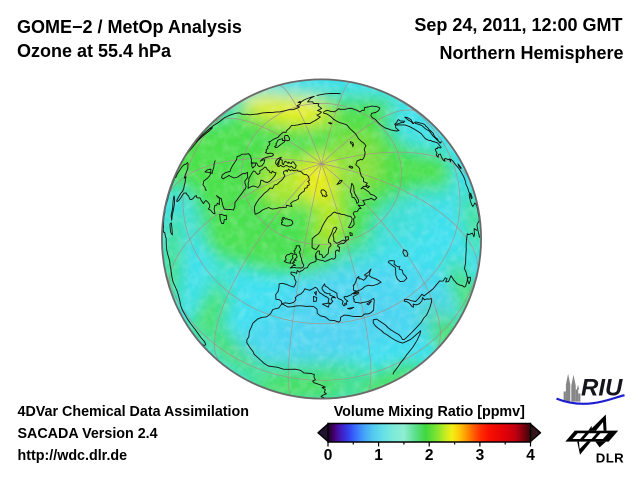  What do you see at coordinates (480, 455) in the screenshot?
I see `svg-text: 3` at bounding box center [480, 455].